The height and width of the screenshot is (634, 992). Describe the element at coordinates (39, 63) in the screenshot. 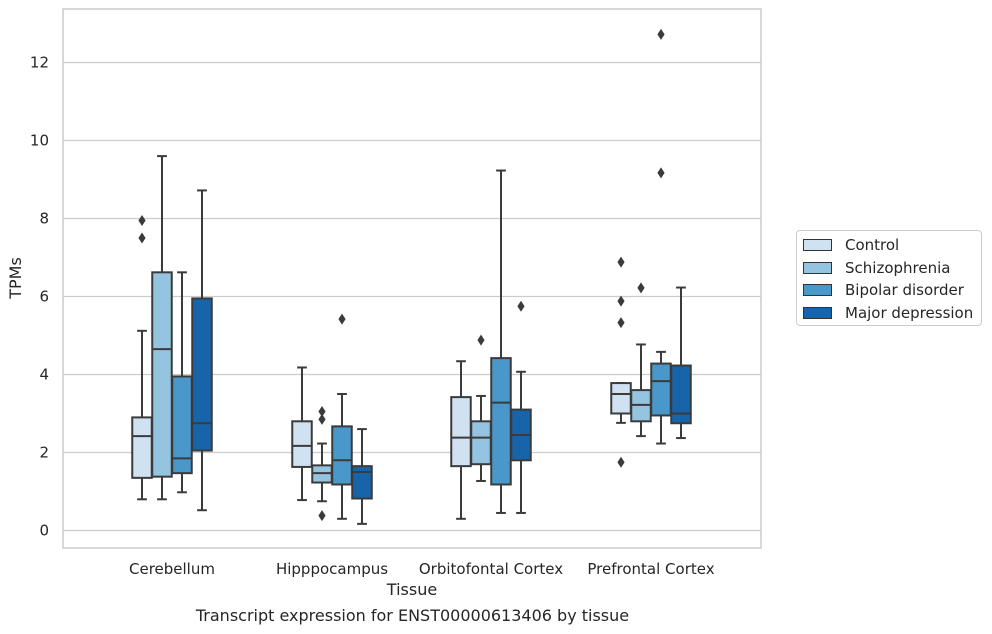

I see `y-tick-label: 12` at that location.